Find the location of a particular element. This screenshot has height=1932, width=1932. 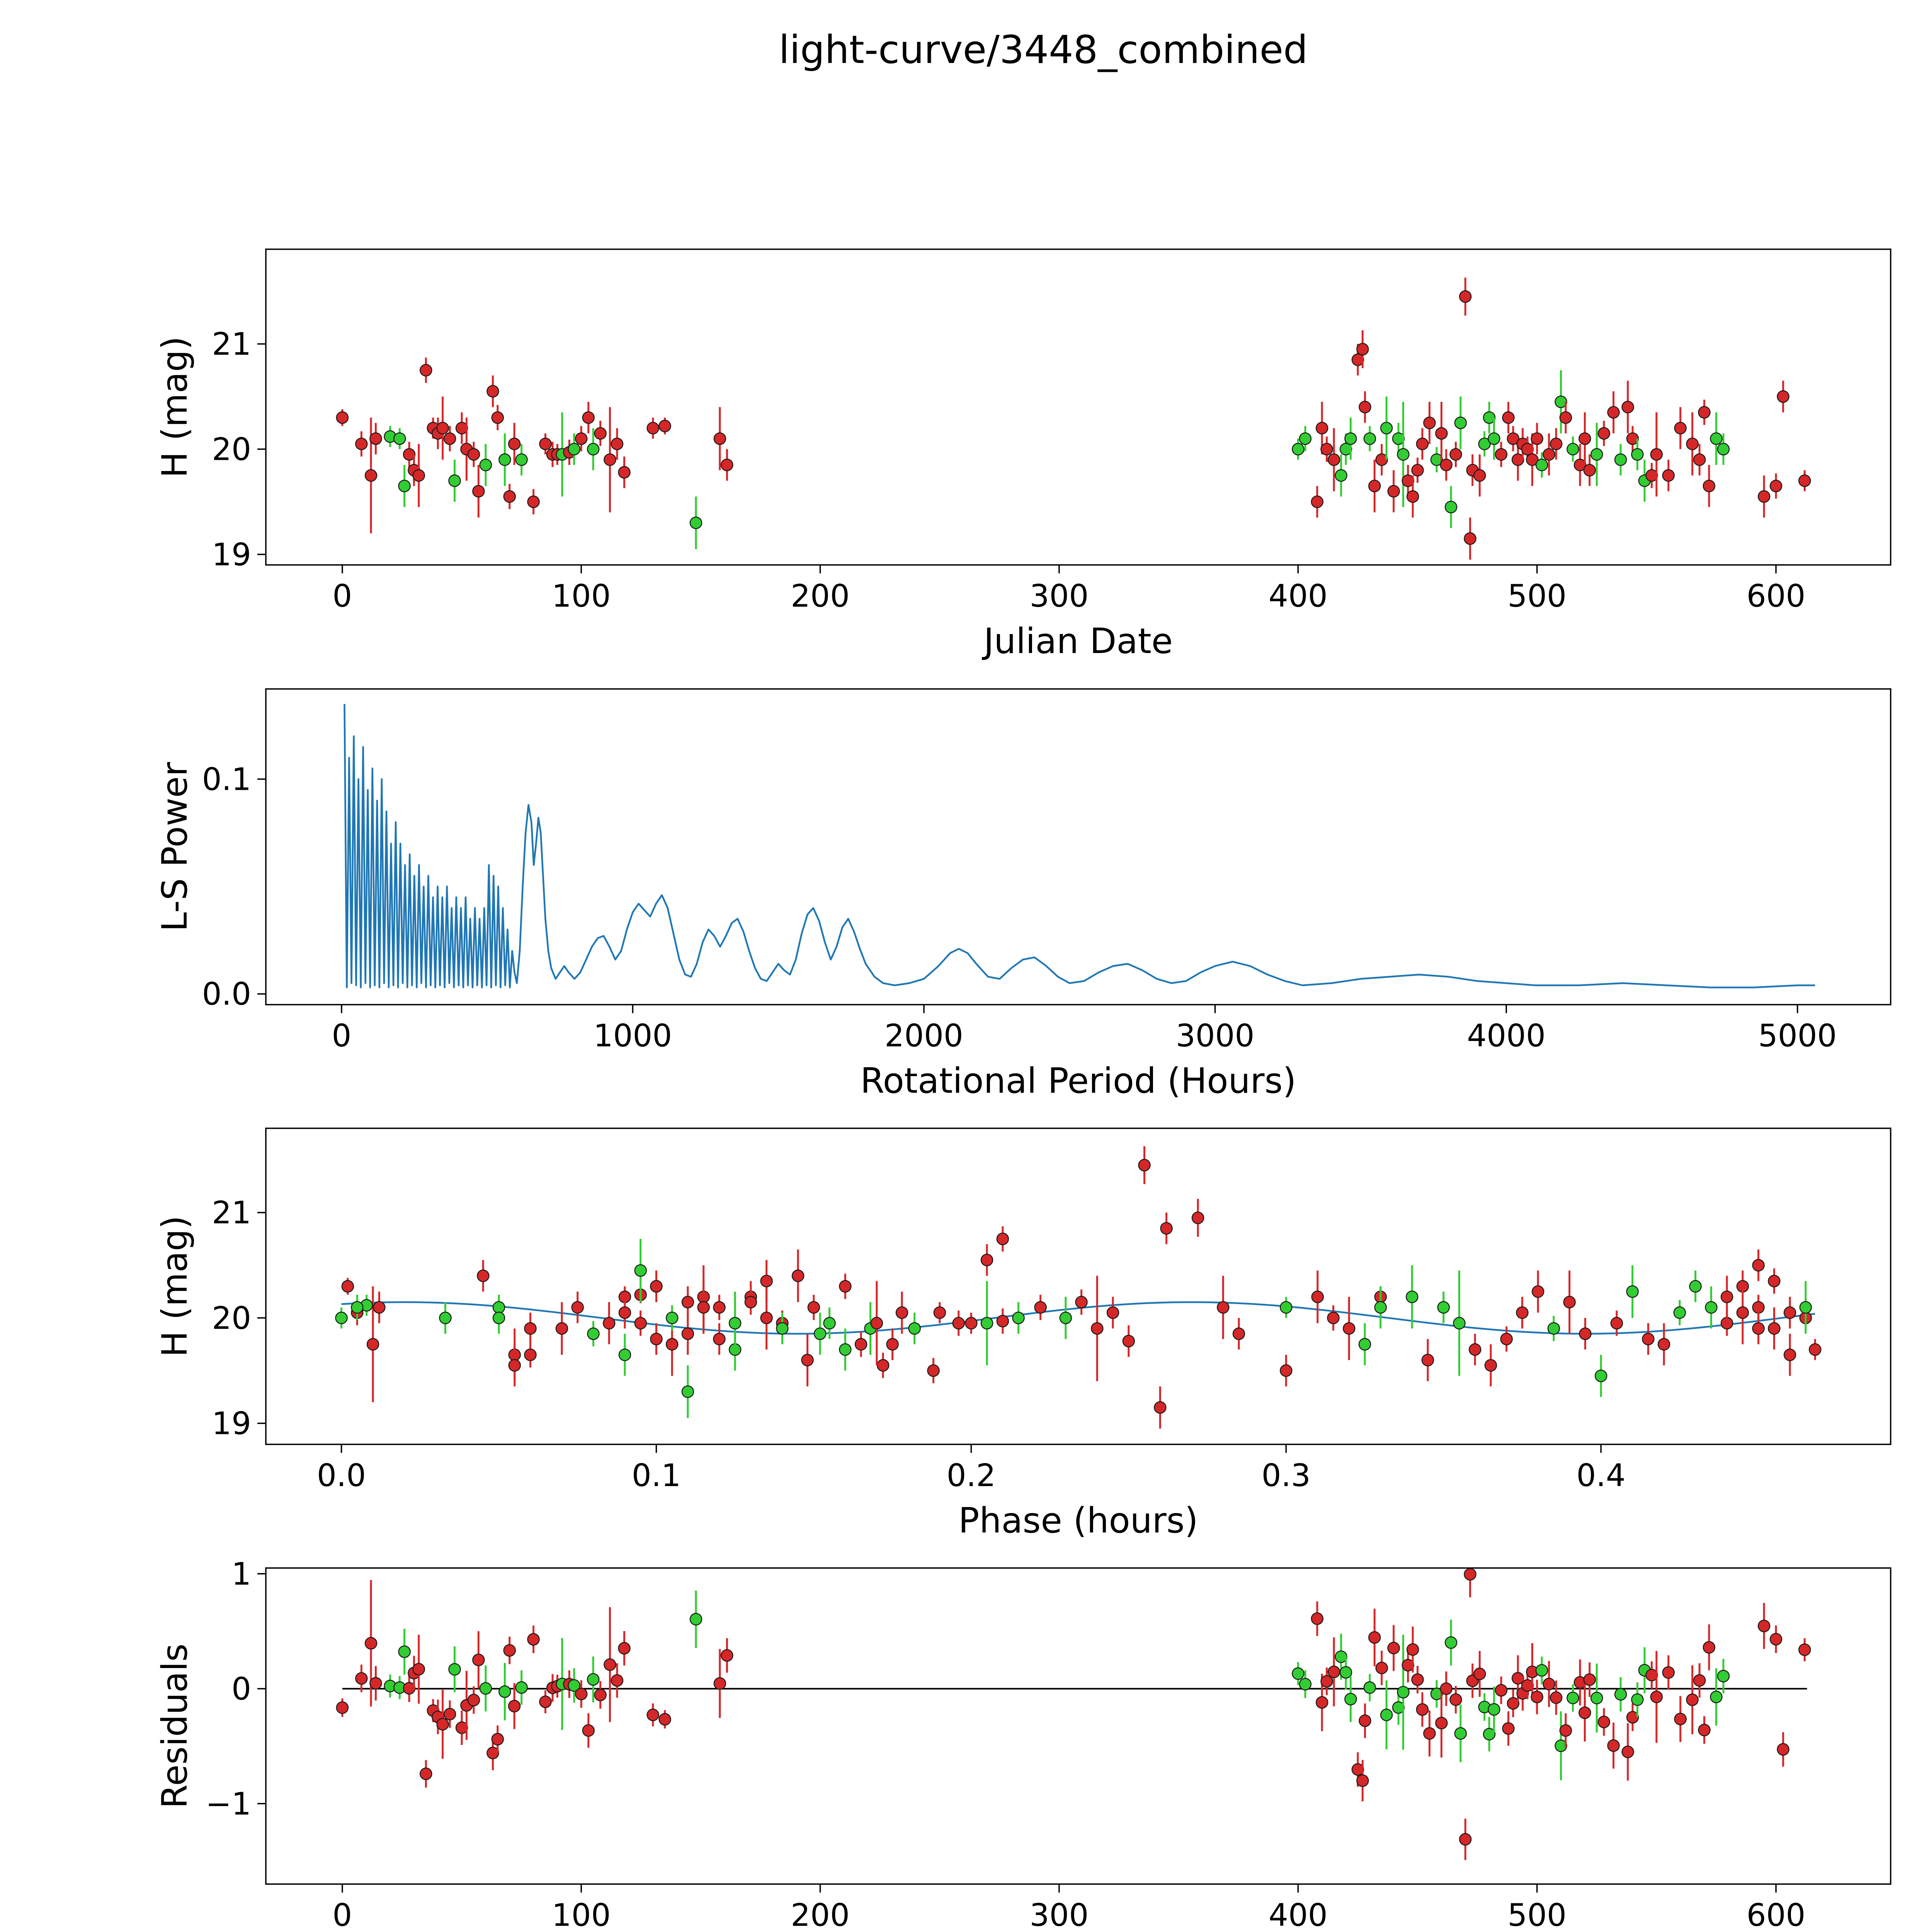

x-tick-label: 300 is located at coordinates (1059, 1914).